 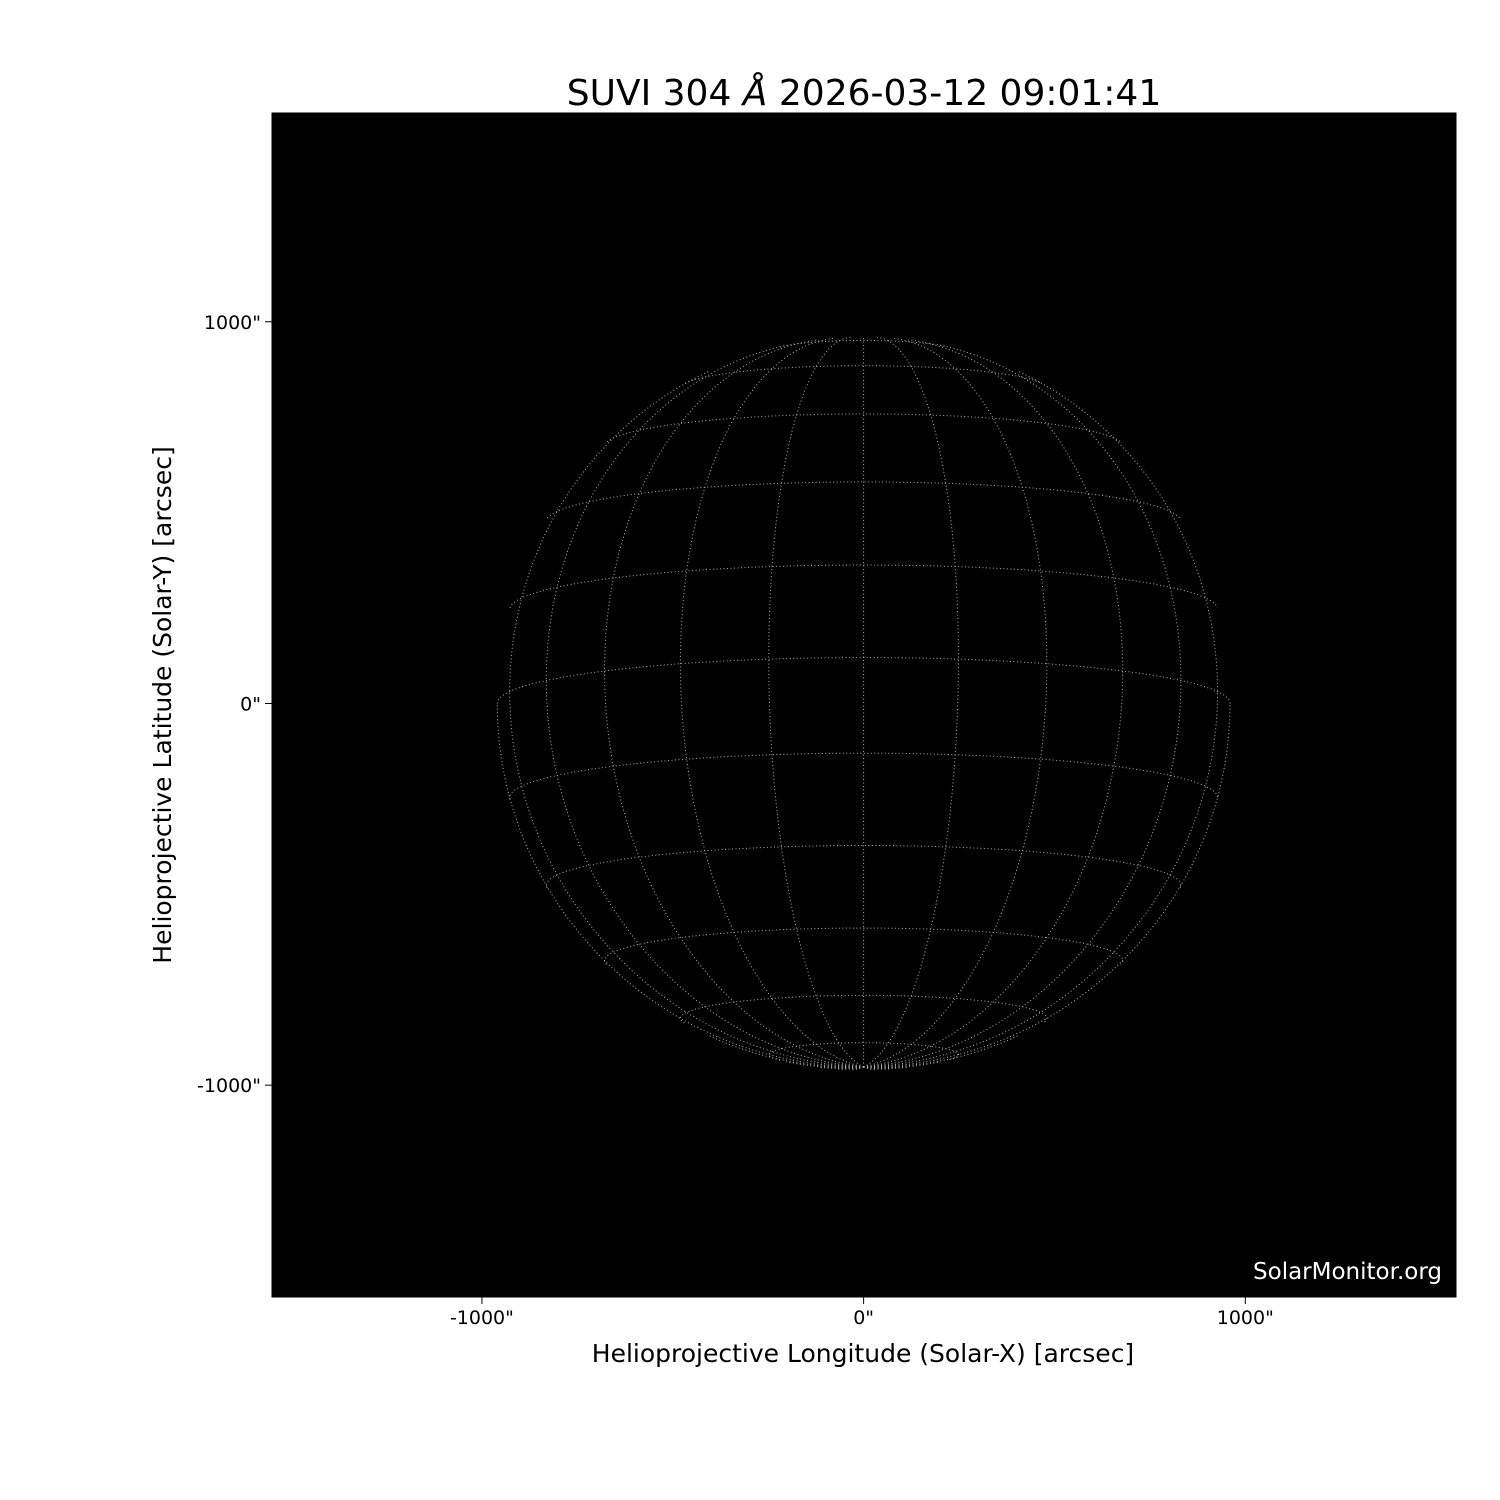 I want to click on x-tick-label: -1000", so click(x=482, y=1318).